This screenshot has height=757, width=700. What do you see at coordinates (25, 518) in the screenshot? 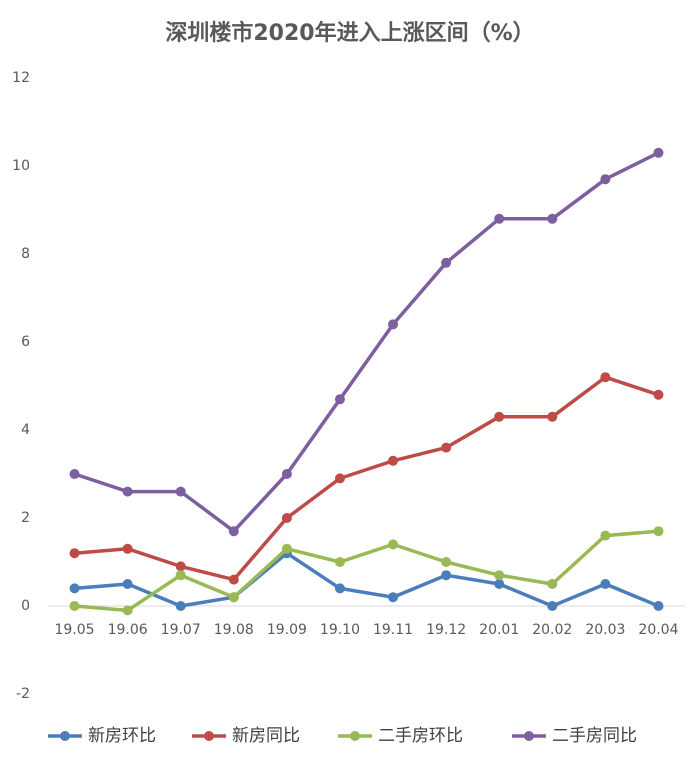
I see `y-tick-label: 2` at bounding box center [25, 518].